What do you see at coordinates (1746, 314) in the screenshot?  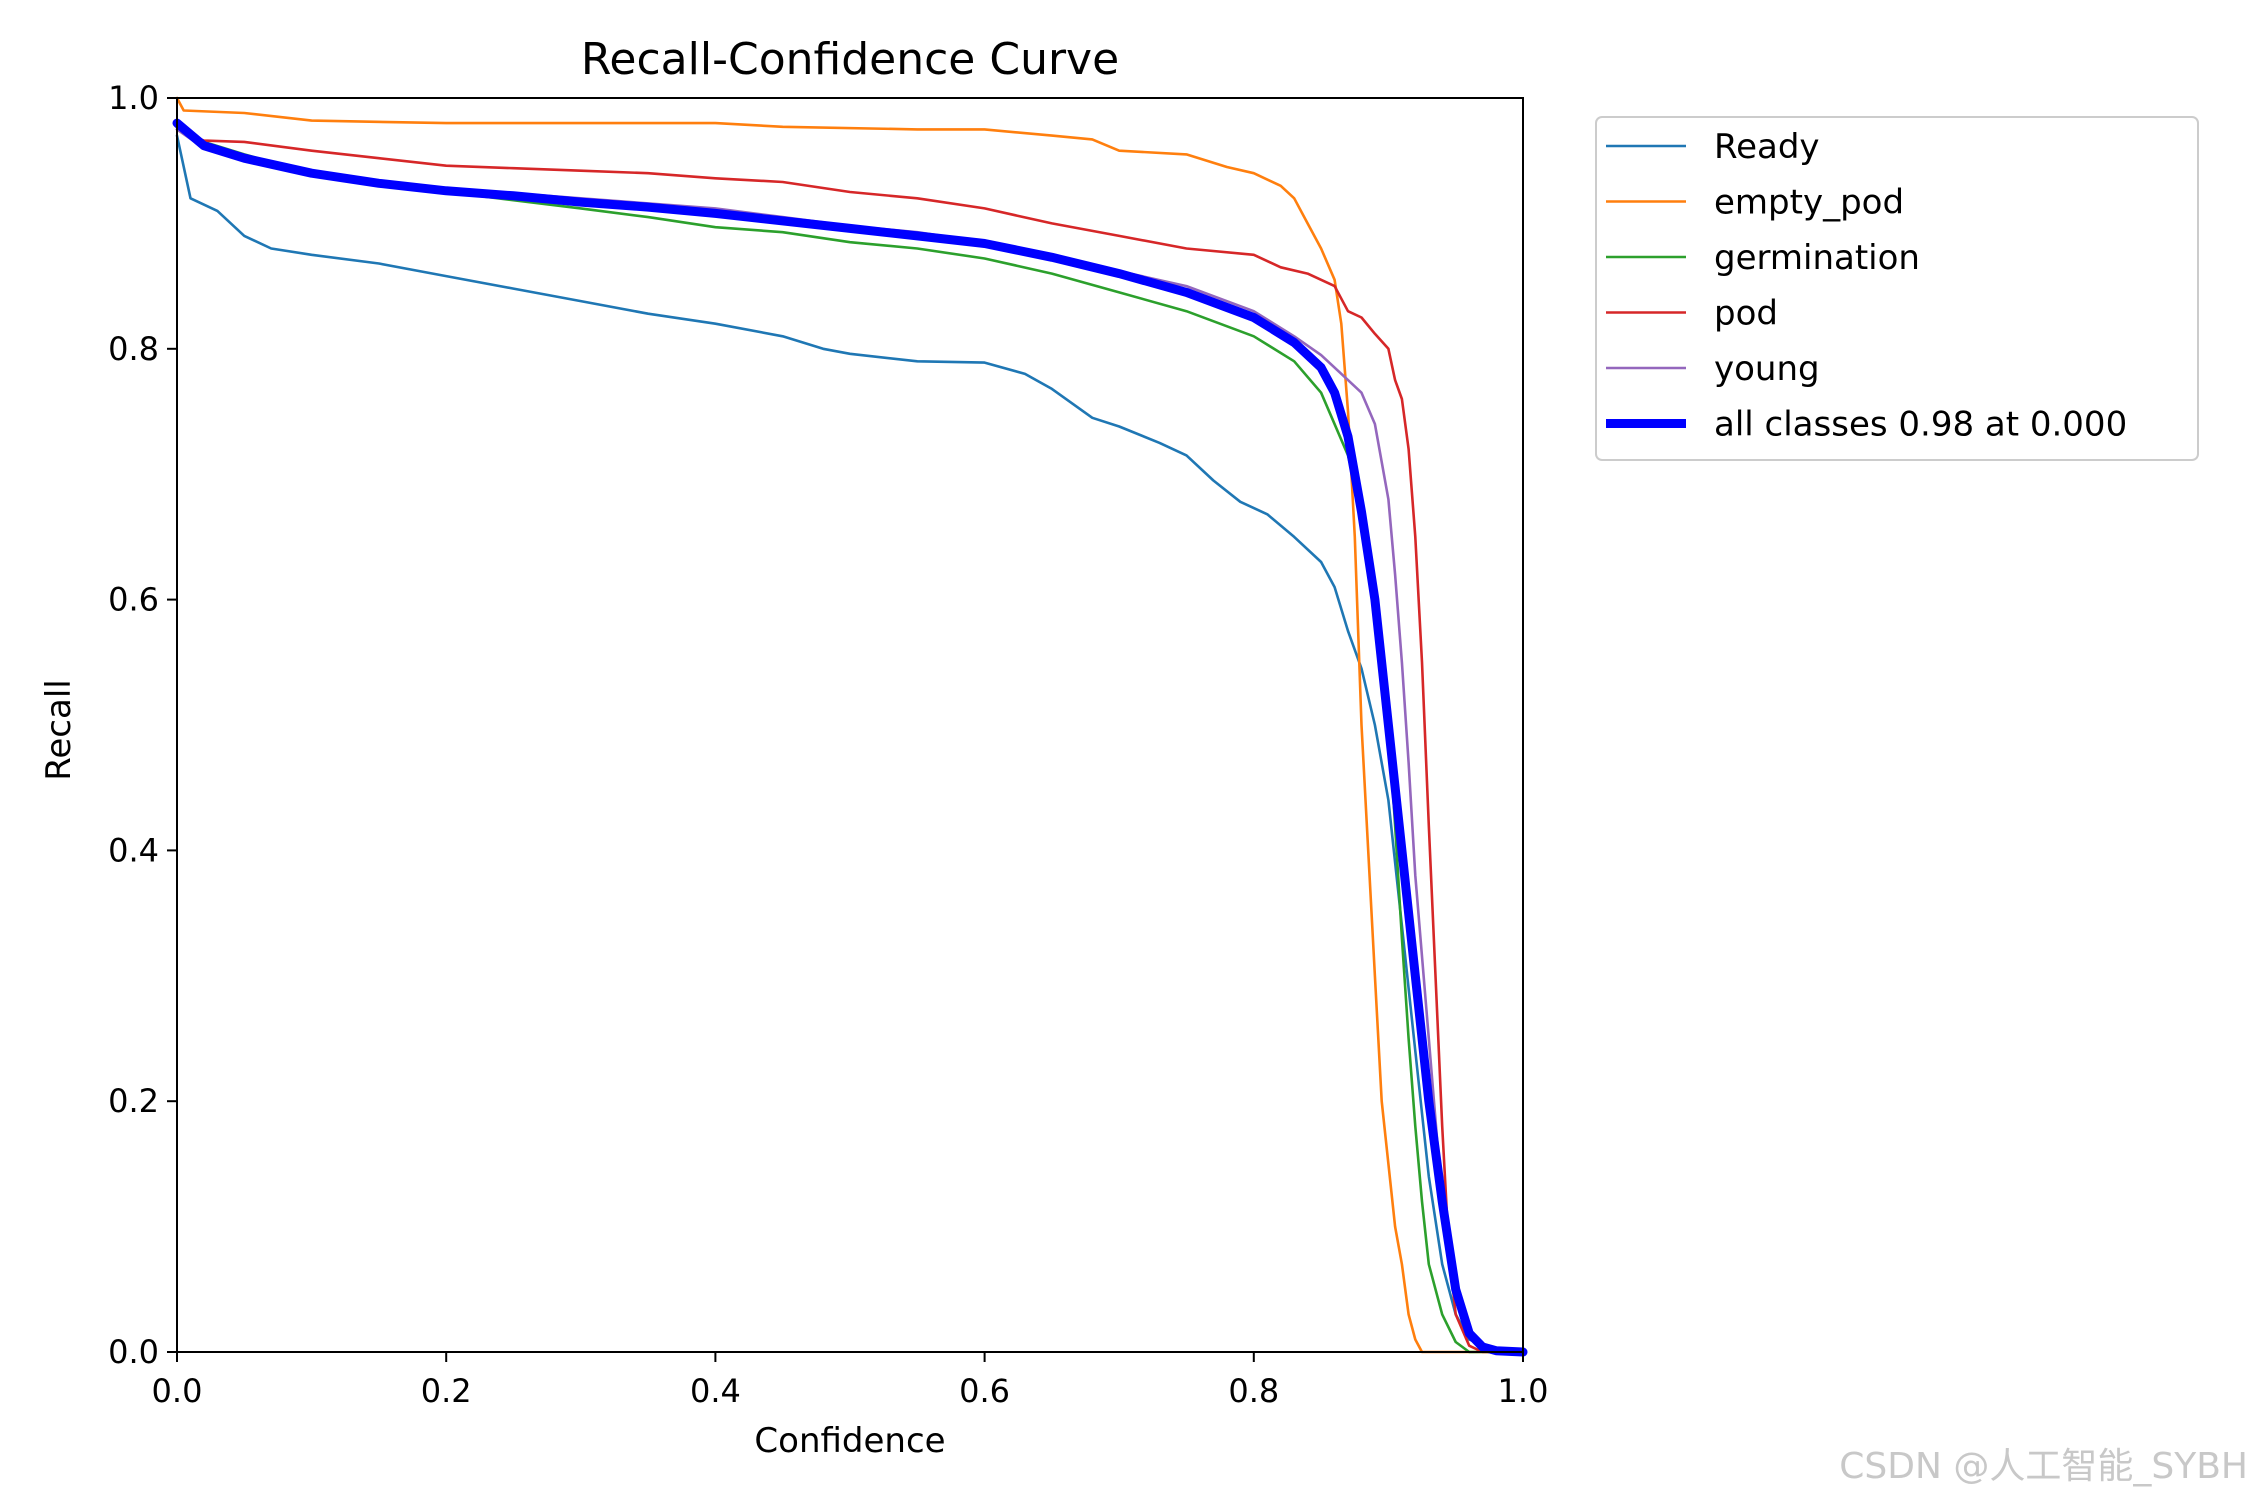 I see `legend-label-3: pod` at bounding box center [1746, 314].